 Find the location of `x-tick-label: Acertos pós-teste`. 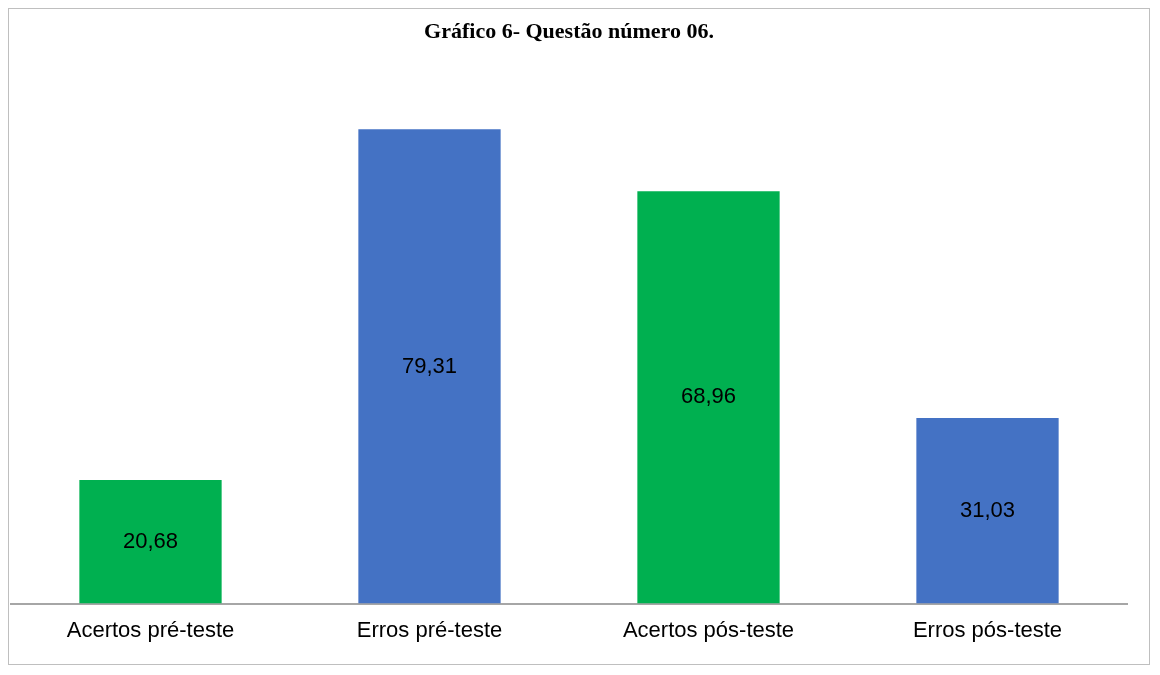

x-tick-label: Acertos pós-teste is located at coordinates (708, 629).